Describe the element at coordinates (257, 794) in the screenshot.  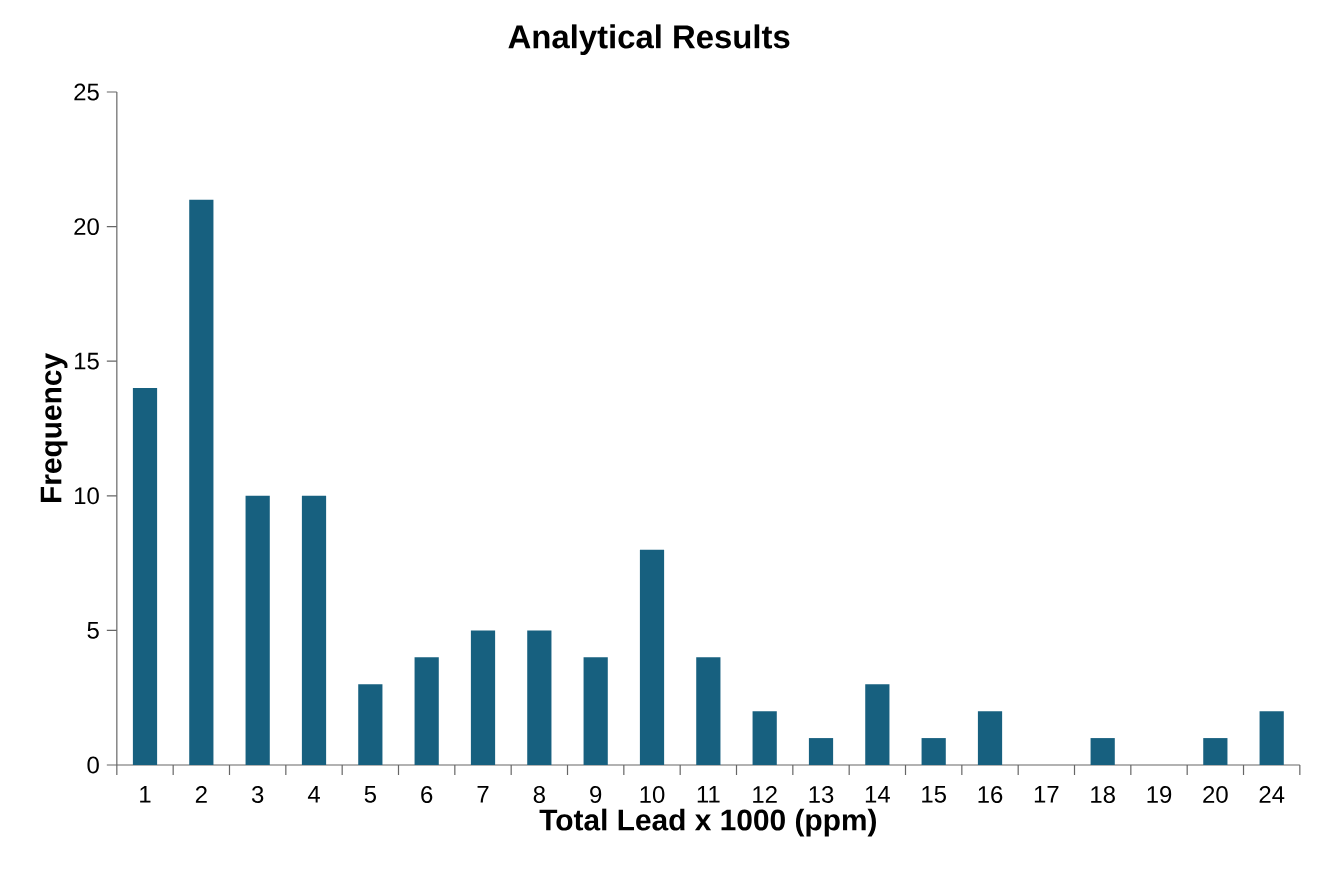
I see `x-tick-label: 3` at that location.